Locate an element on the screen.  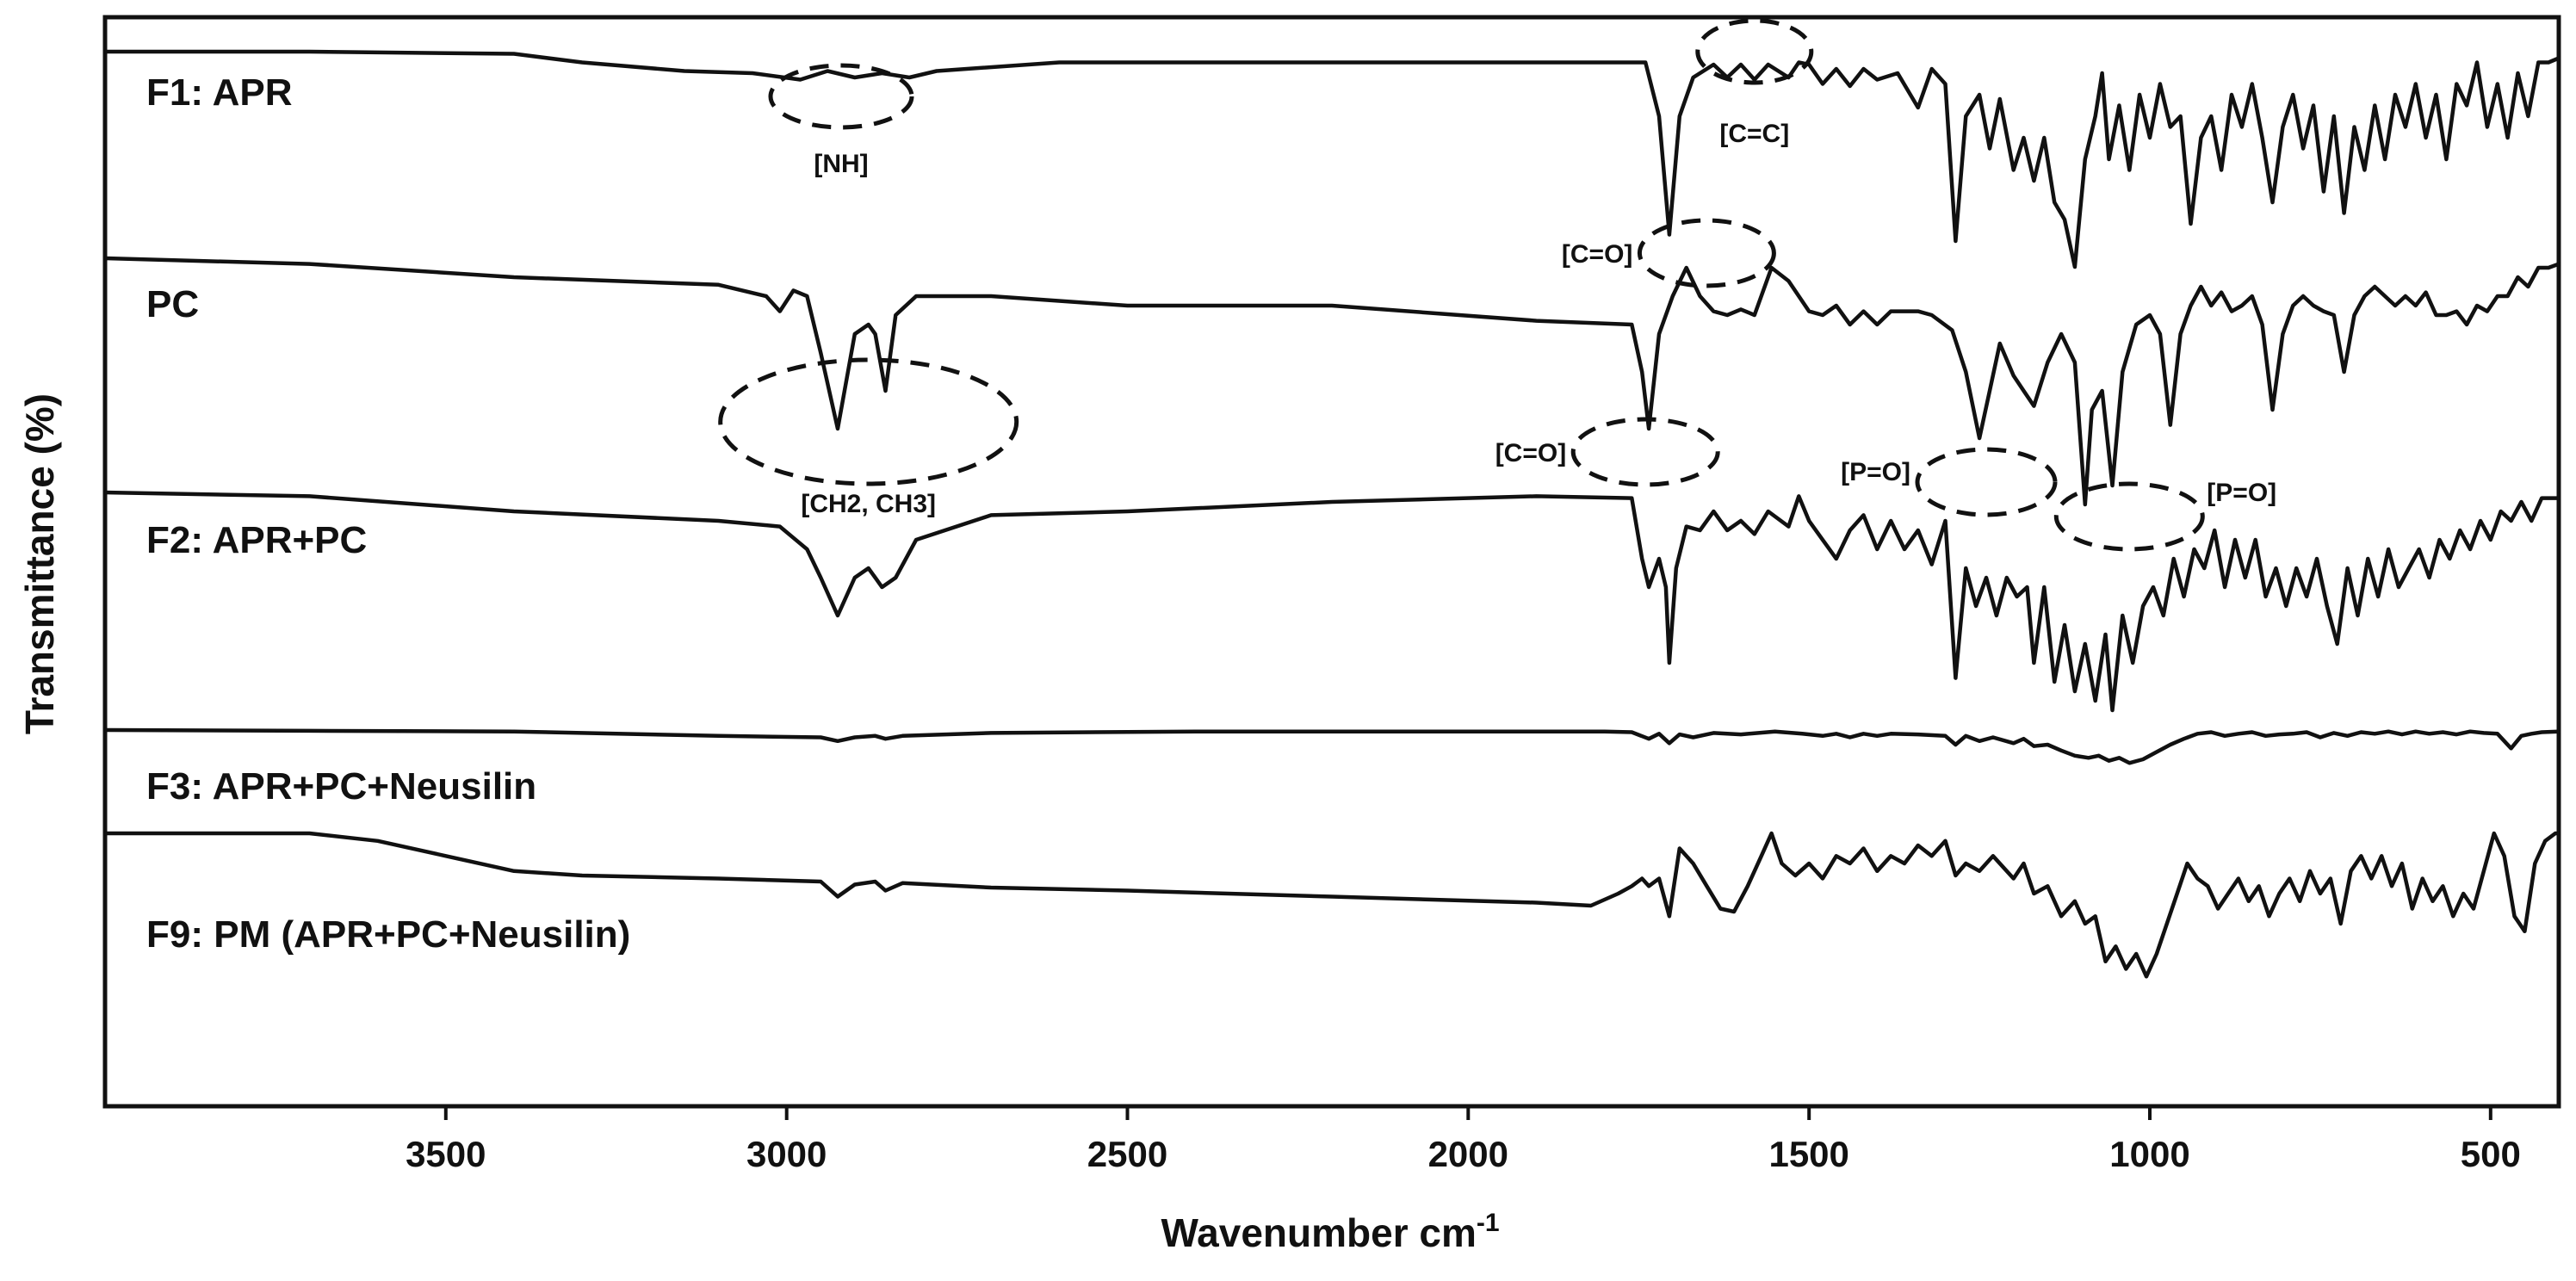
annotation-label-5: [C=O] is located at coordinates (1531, 453).